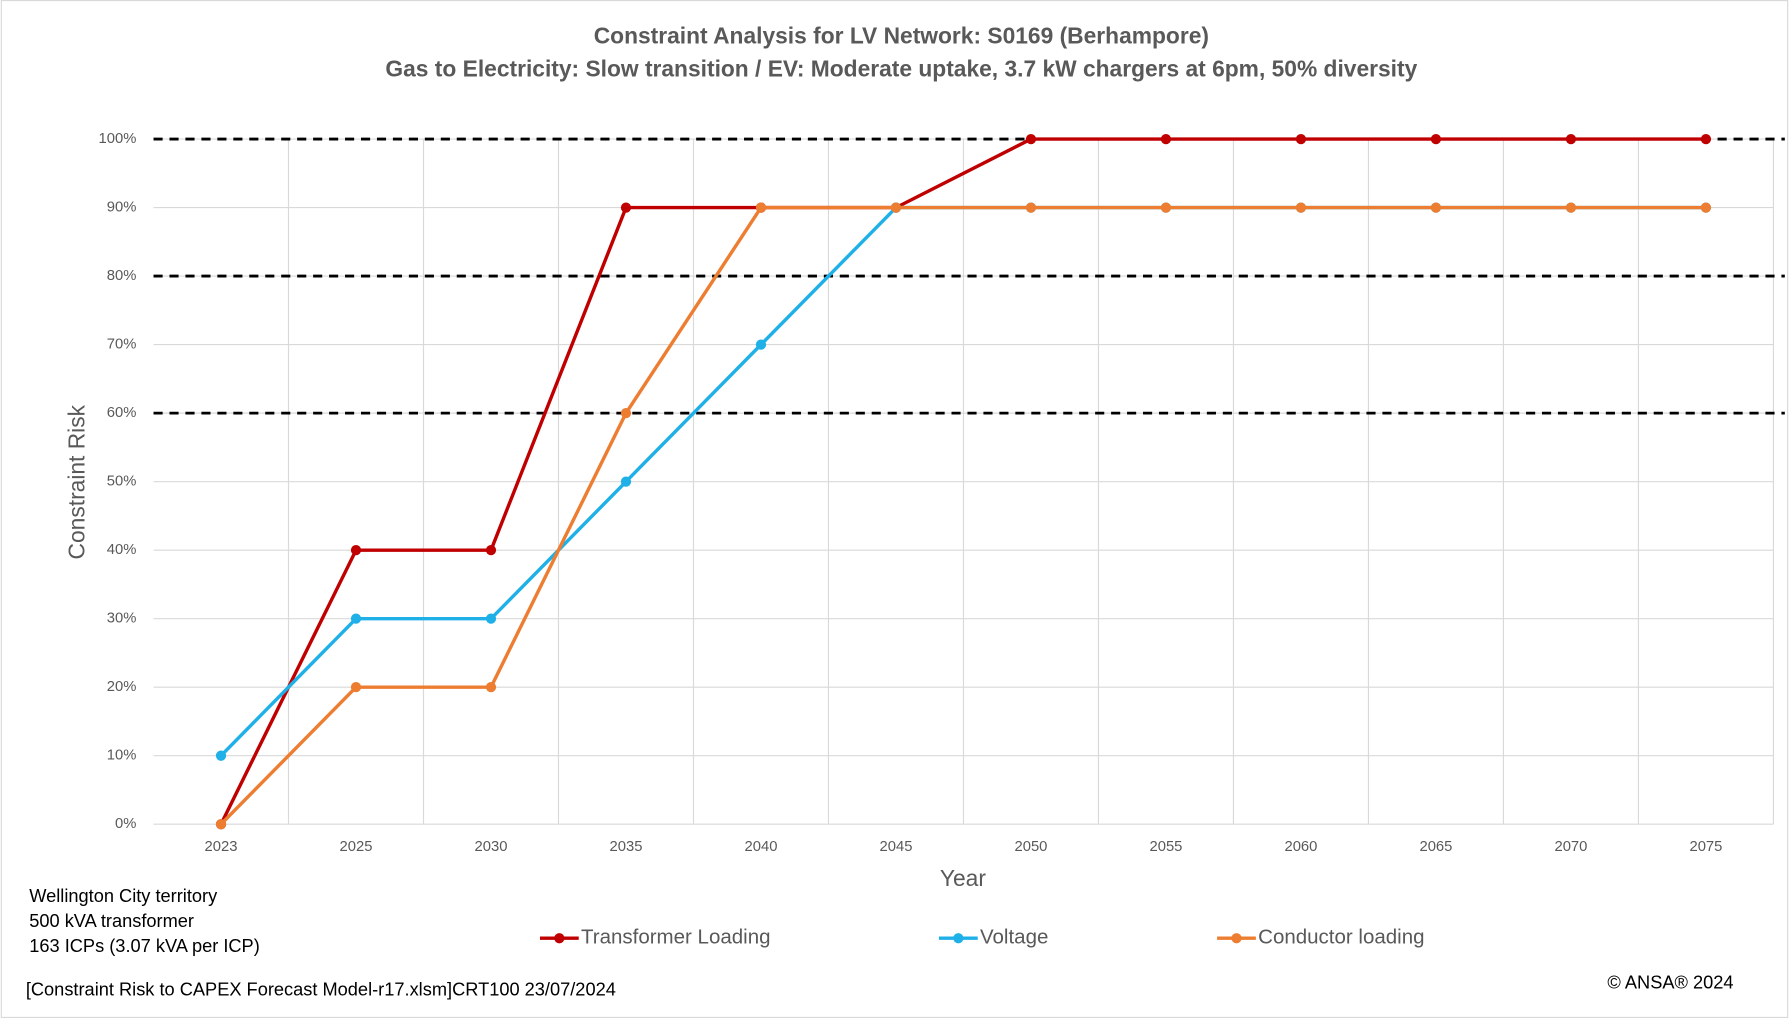  I want to click on note: 163 ICPs (3.07 kVA per ICP), so click(144, 945).